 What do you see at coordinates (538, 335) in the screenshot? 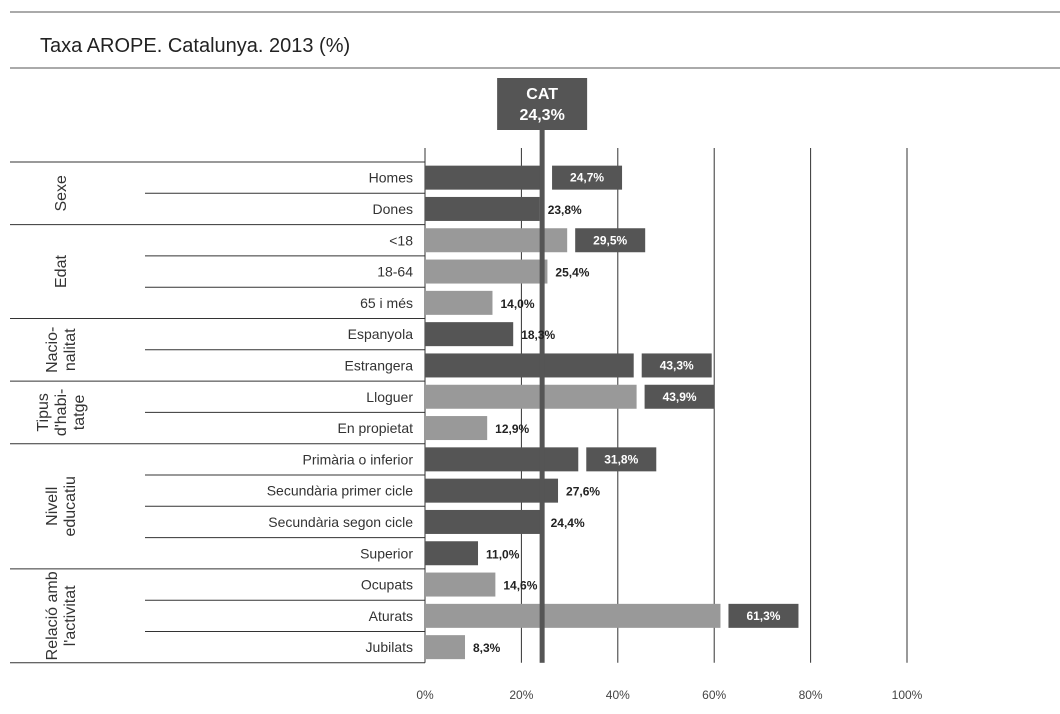
I see `value-label: 18,3%` at bounding box center [538, 335].